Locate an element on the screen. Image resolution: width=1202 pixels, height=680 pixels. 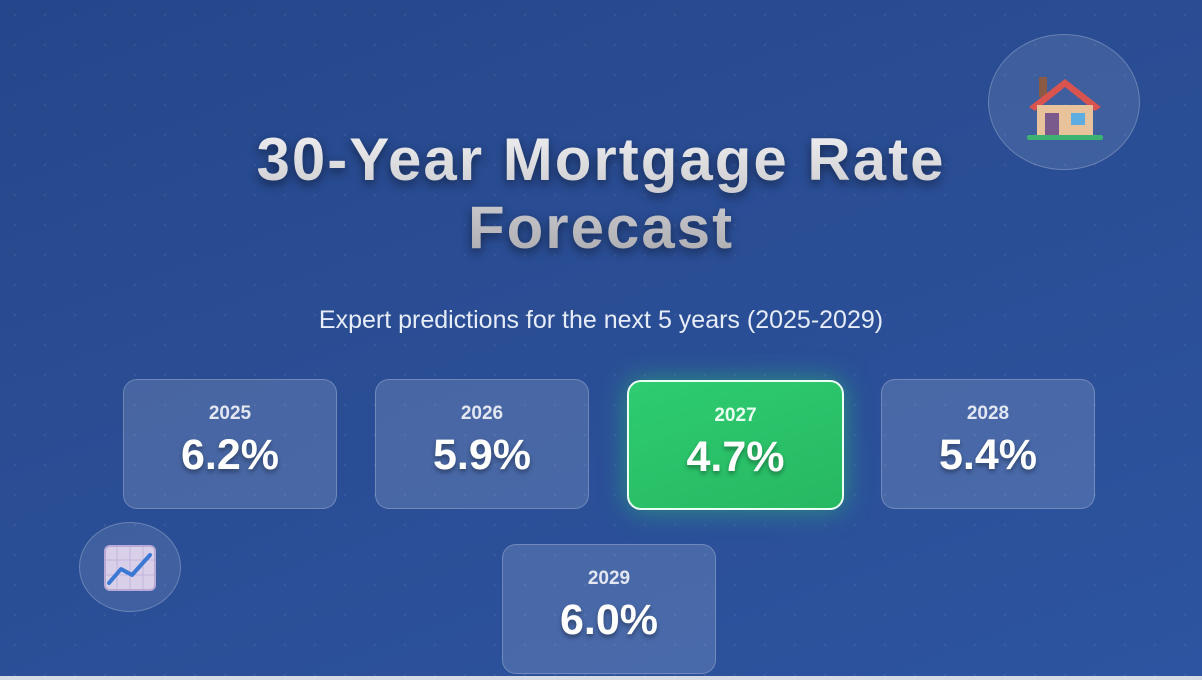
forecast-year: 2025 is located at coordinates (230, 413).